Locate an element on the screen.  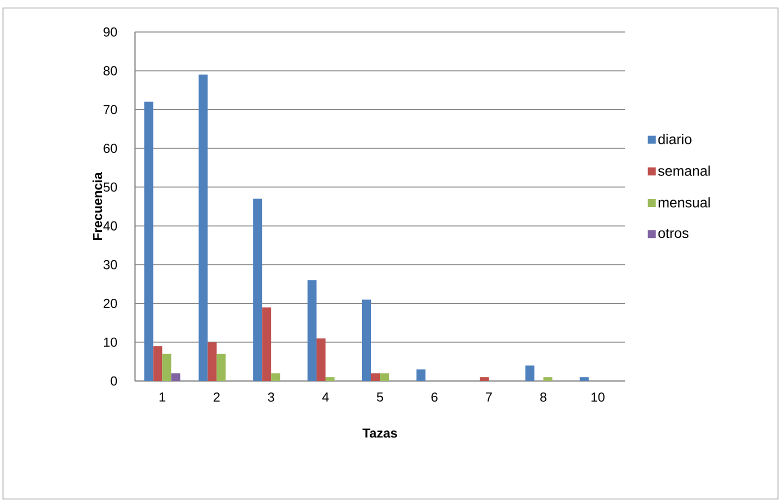
x-tick-label: 7 is located at coordinates (489, 397).